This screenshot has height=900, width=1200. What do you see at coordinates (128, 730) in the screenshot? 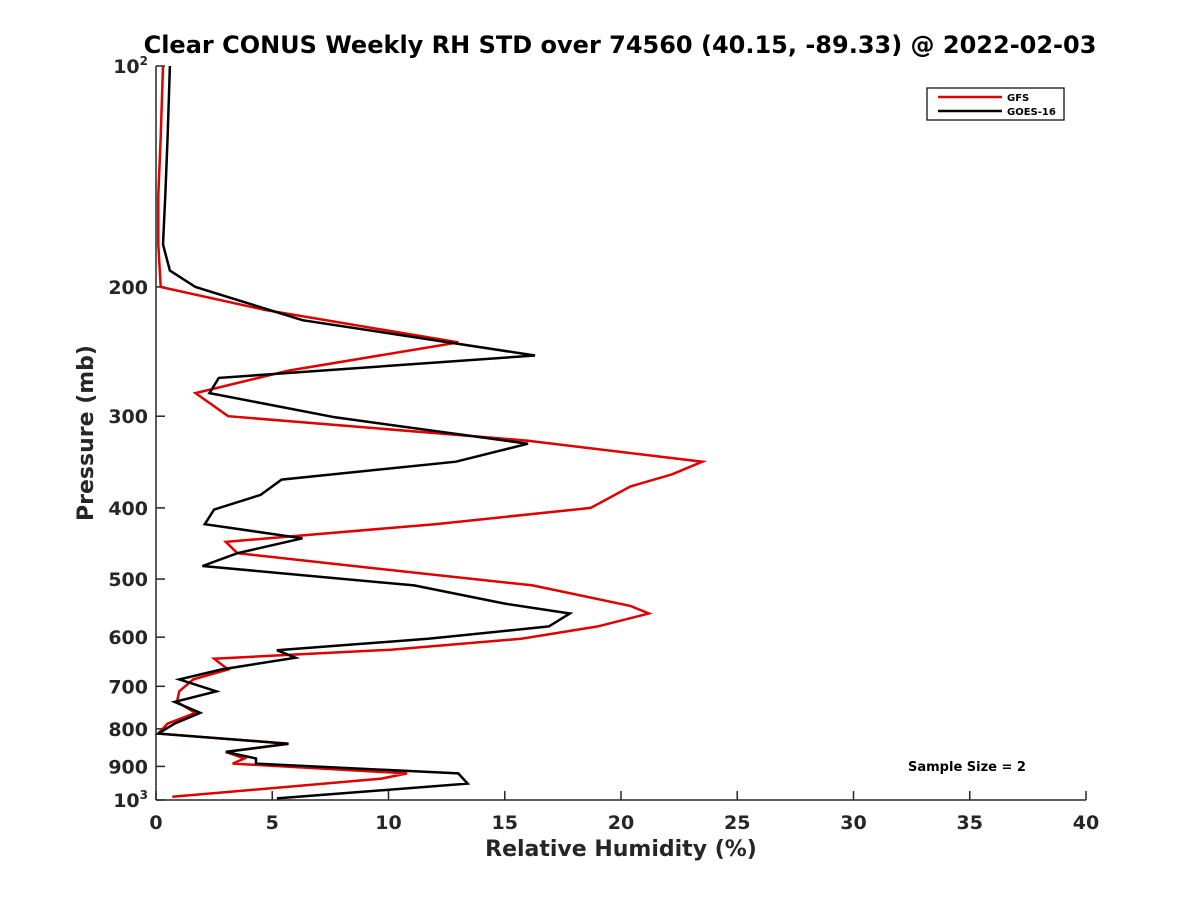
I see `y-tick-label: 800` at bounding box center [128, 730].